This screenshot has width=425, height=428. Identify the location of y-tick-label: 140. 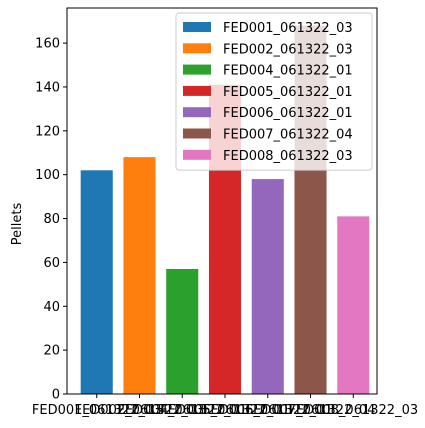
(47, 87).